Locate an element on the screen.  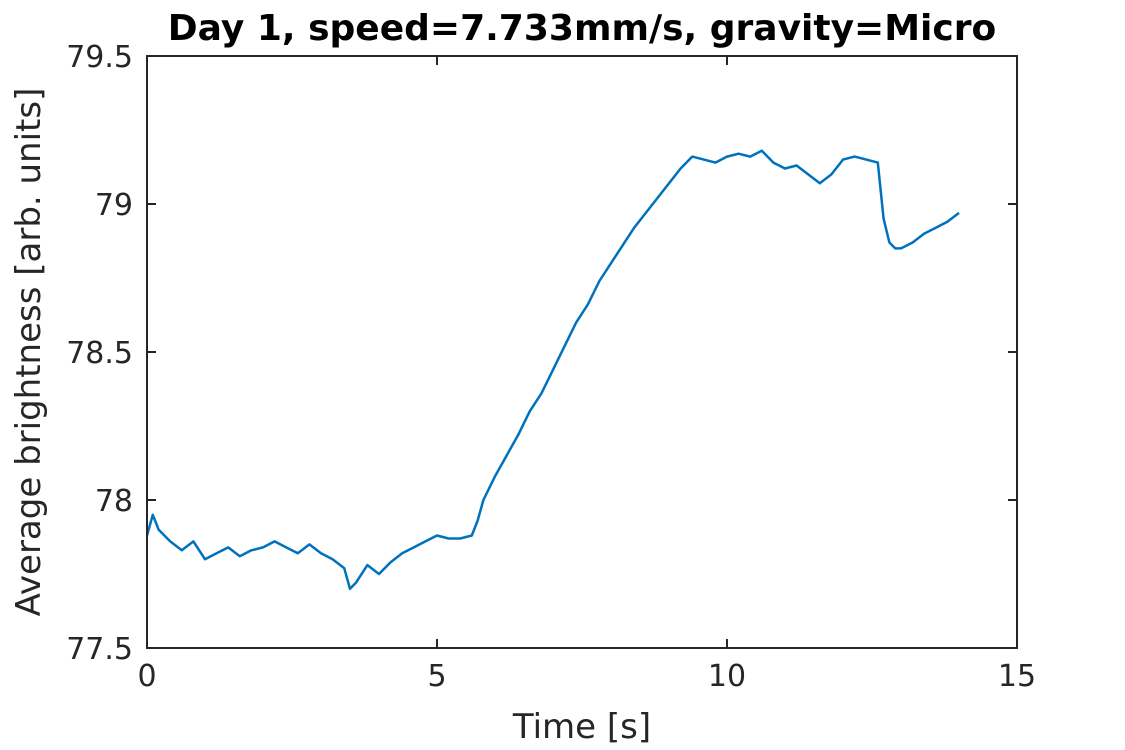
chart-title: Day 1, speed=7.733mm/s, gravity=Micro is located at coordinates (582, 28).